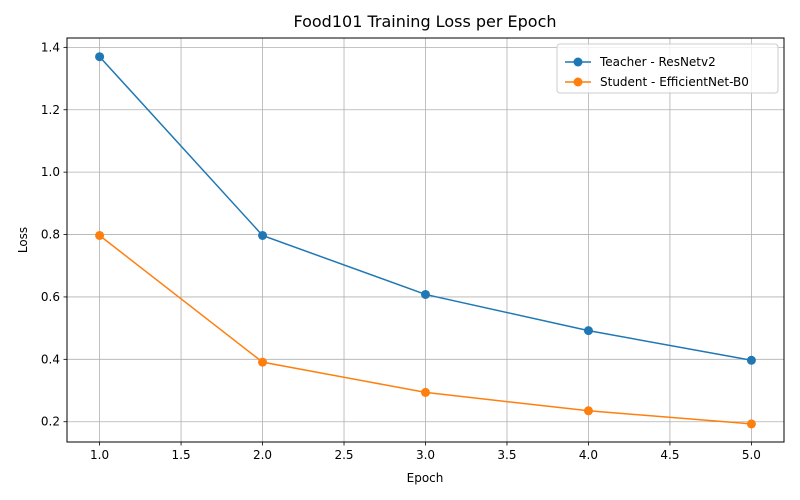 This screenshot has height=500, width=800. I want to click on legend-label: Teacher - ResNetv2, so click(657, 62).